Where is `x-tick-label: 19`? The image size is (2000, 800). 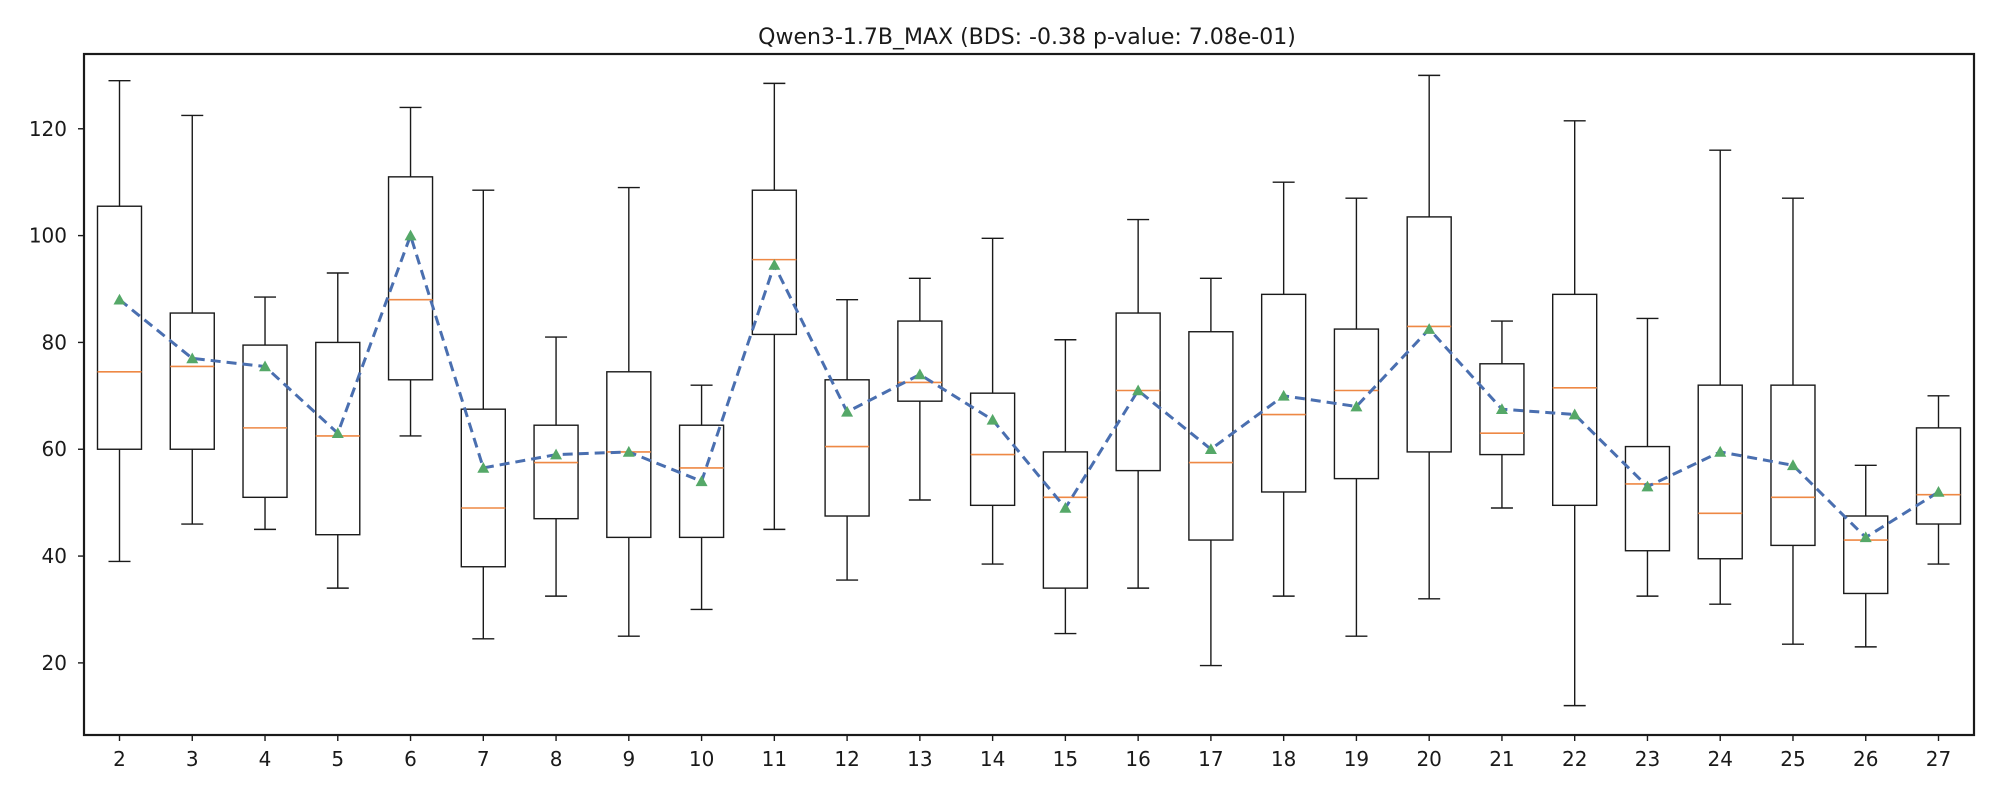
x-tick-label: 19 is located at coordinates (1356, 759).